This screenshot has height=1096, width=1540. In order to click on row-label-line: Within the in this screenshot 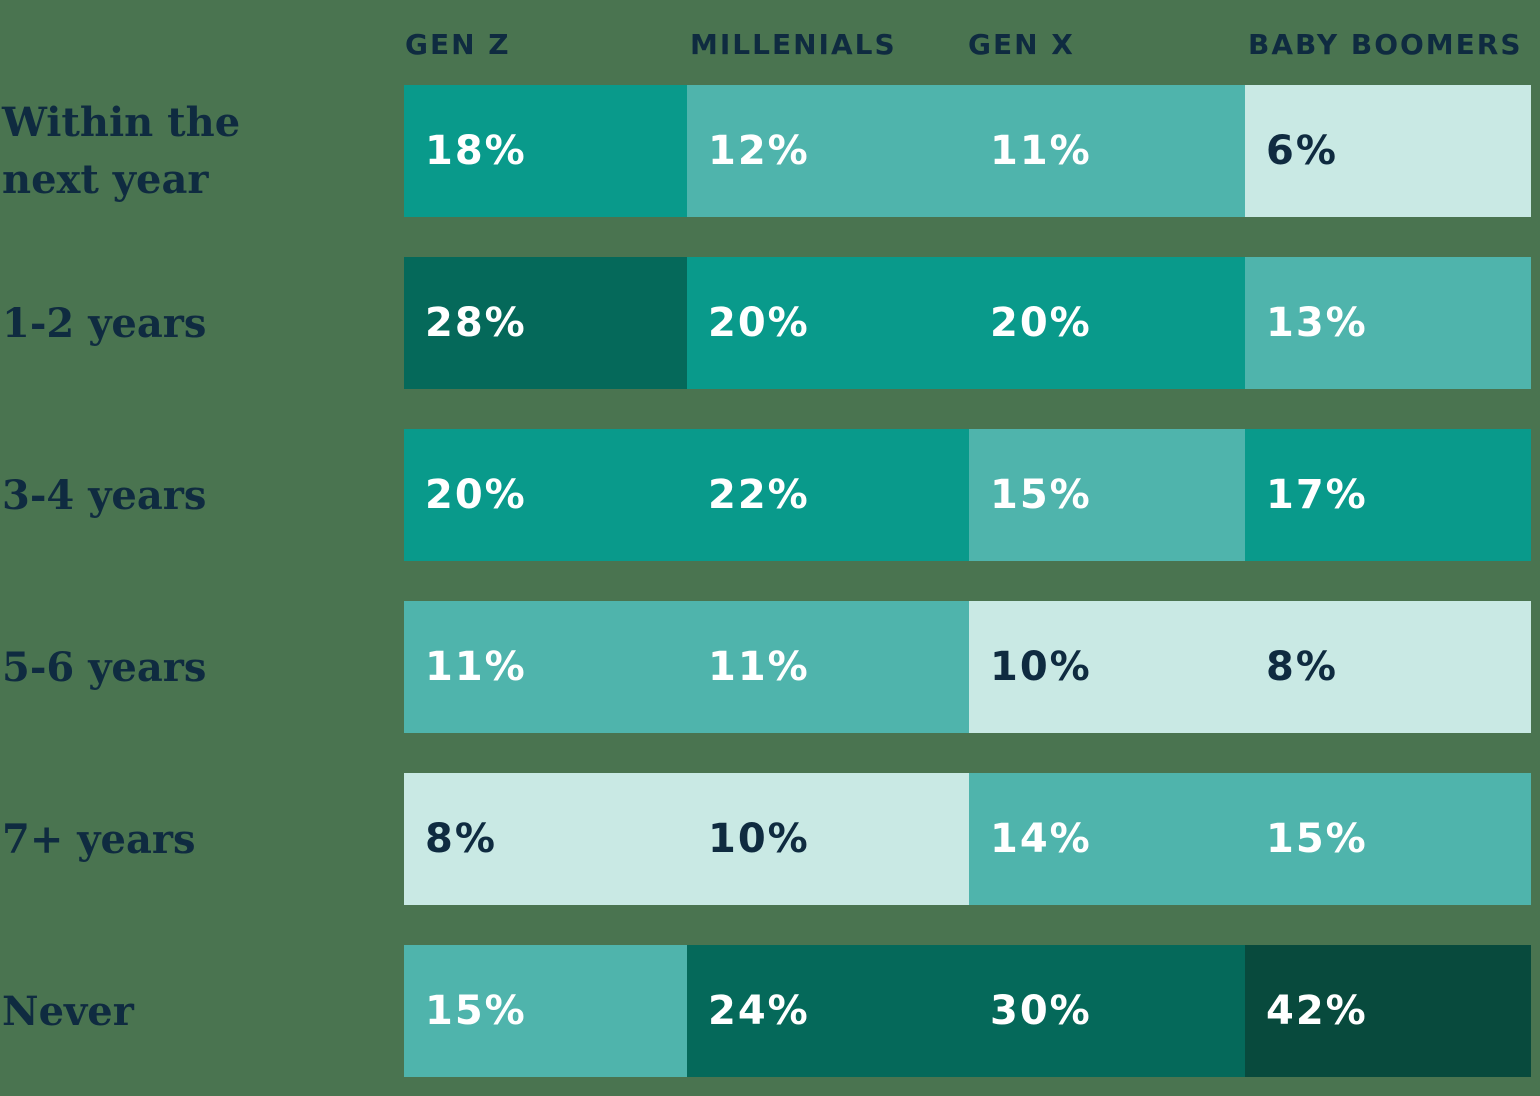, I will do `click(121, 122)`.